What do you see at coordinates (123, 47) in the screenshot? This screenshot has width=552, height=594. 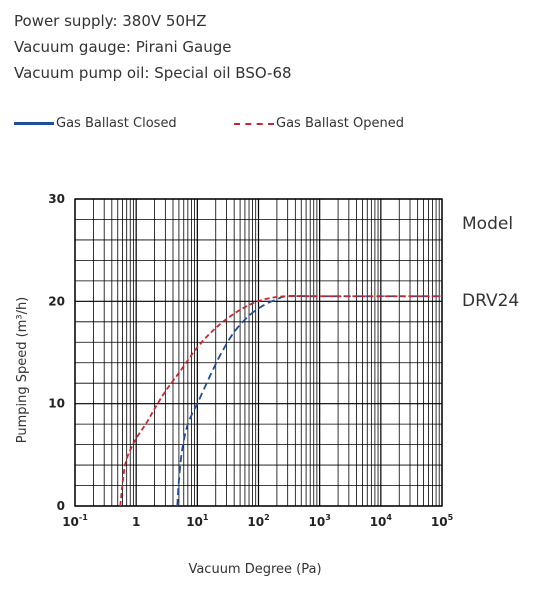 I see `vacuum-gauge-spec: Vacuum gauge: Pirani Gauge` at bounding box center [123, 47].